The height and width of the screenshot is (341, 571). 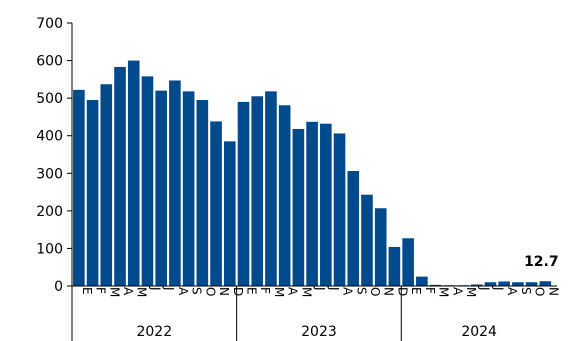 What do you see at coordinates (49, 62) in the screenshot?
I see `y-tick-label: 600` at bounding box center [49, 62].